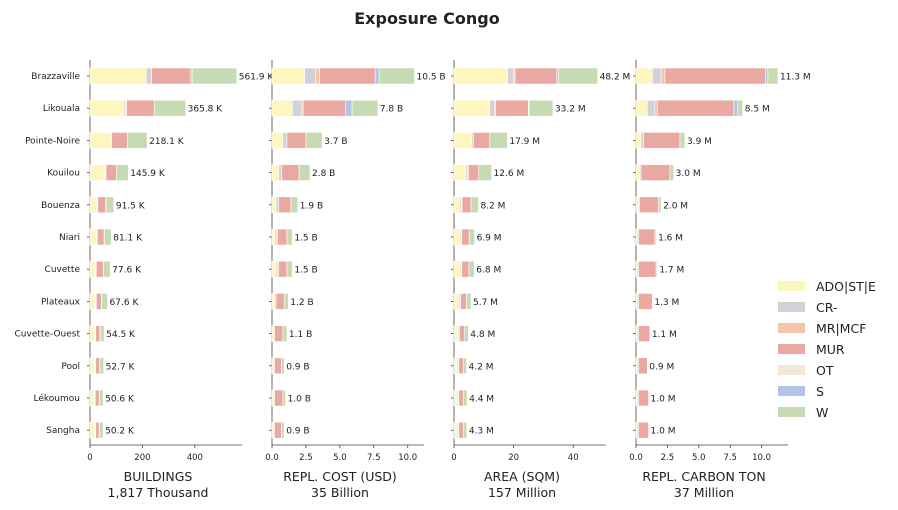  Describe the element at coordinates (481, 367) in the screenshot. I see `bar-total-label: 4.2 M` at that location.